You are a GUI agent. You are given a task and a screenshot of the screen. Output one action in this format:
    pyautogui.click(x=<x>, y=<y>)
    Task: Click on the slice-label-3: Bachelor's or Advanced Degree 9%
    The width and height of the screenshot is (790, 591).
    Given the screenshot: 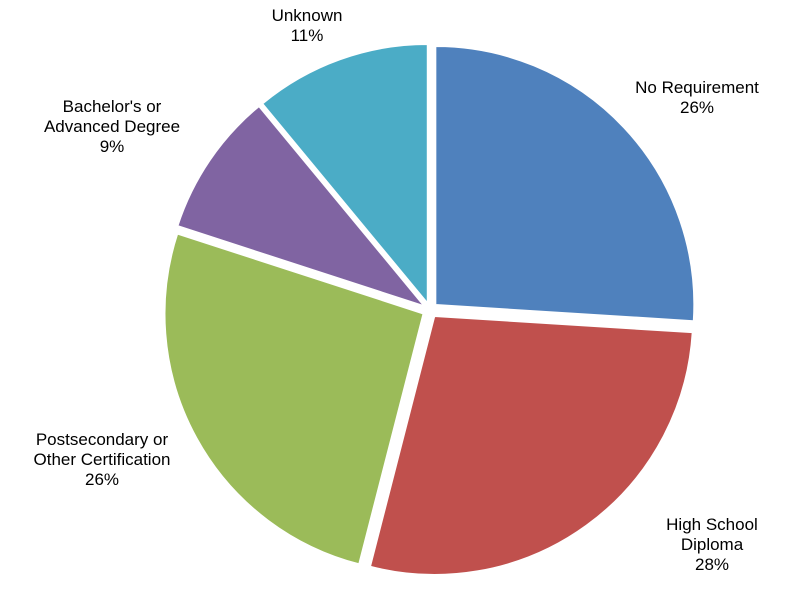 What is the action you would take?
    pyautogui.click(x=112, y=126)
    